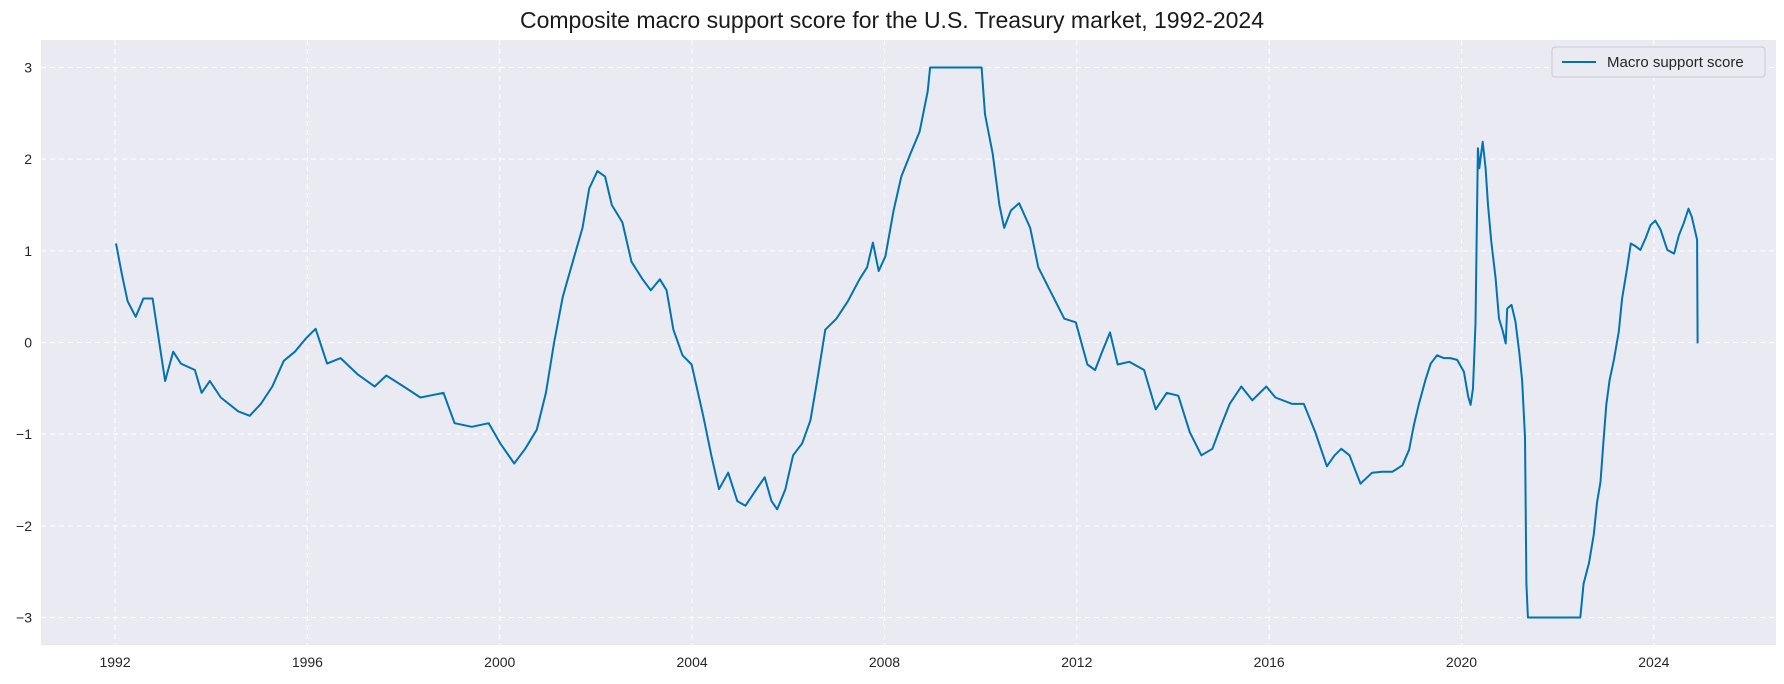 The width and height of the screenshot is (1784, 684). What do you see at coordinates (307, 662) in the screenshot?
I see `x-tick-label: 1996` at bounding box center [307, 662].